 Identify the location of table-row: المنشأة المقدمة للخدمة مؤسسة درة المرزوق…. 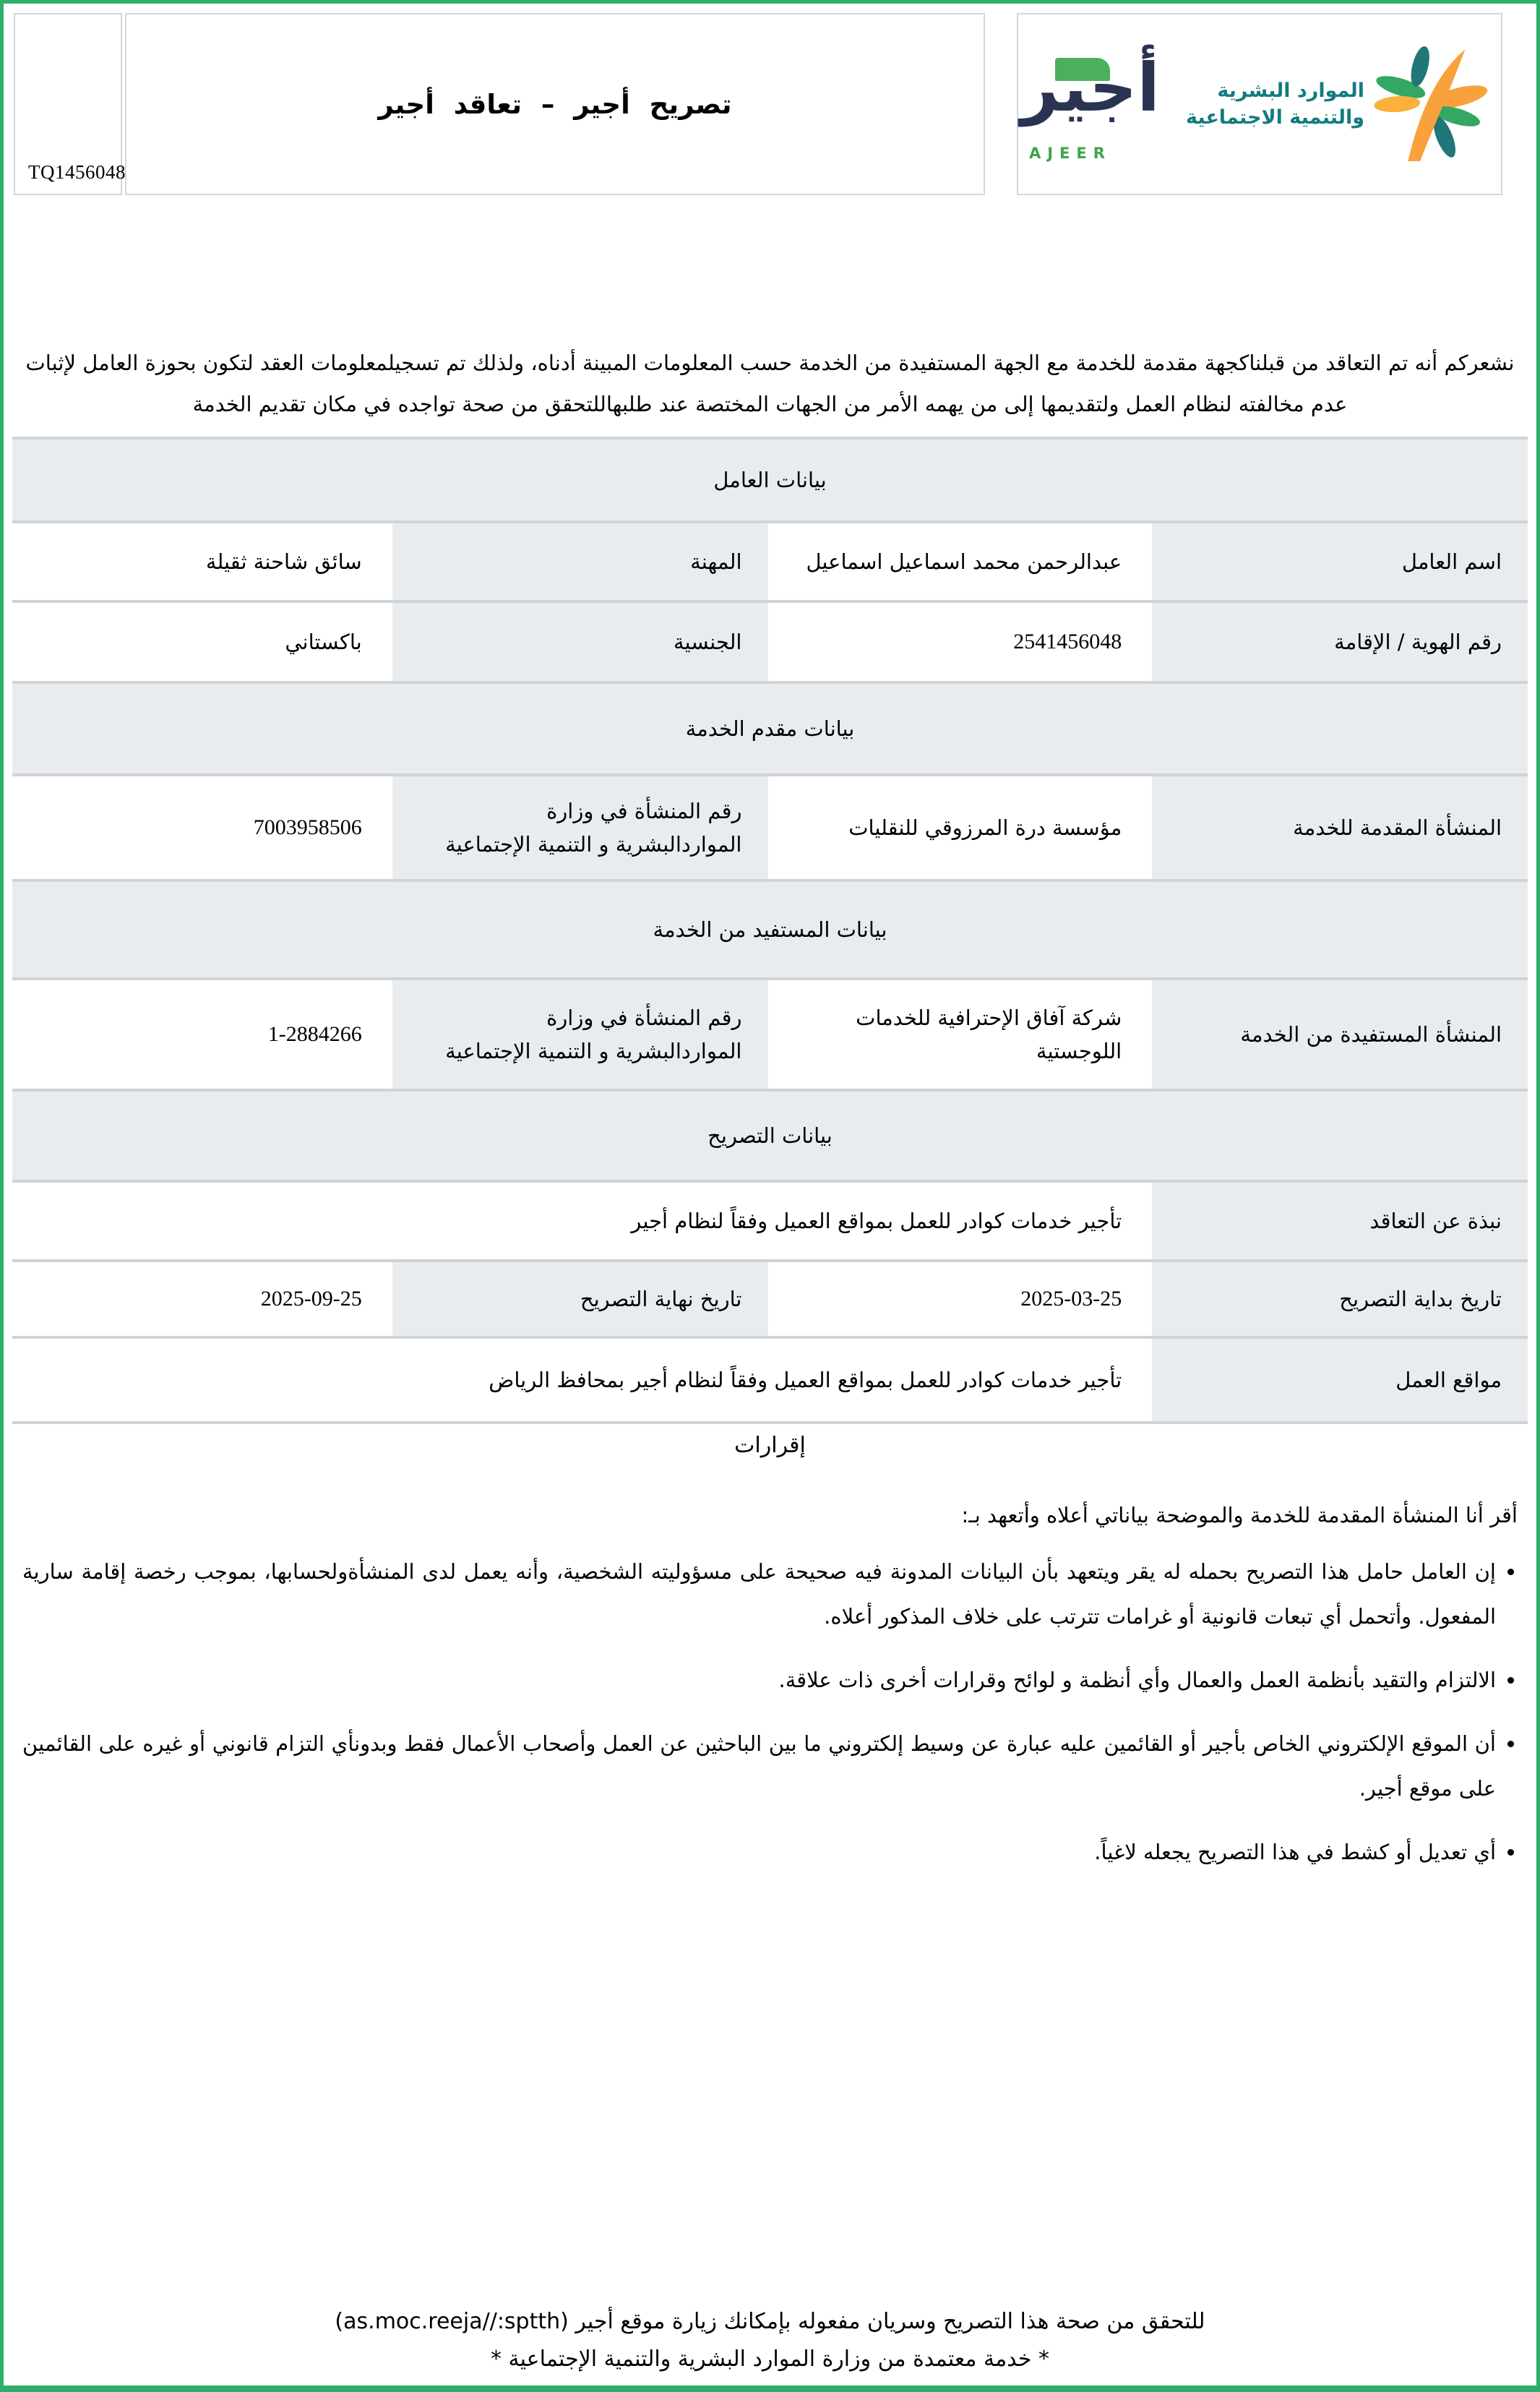
(770, 829).